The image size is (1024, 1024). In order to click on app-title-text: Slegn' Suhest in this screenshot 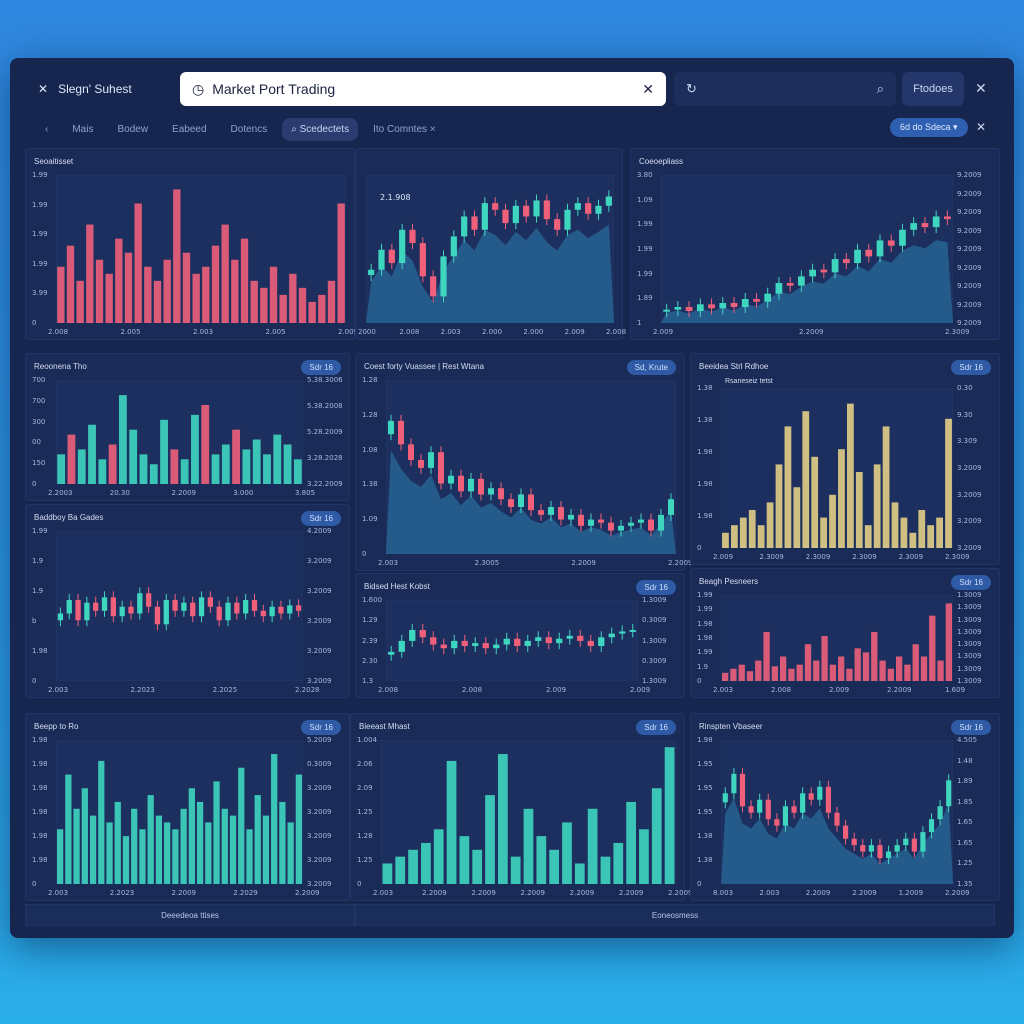, I will do `click(95, 89)`.